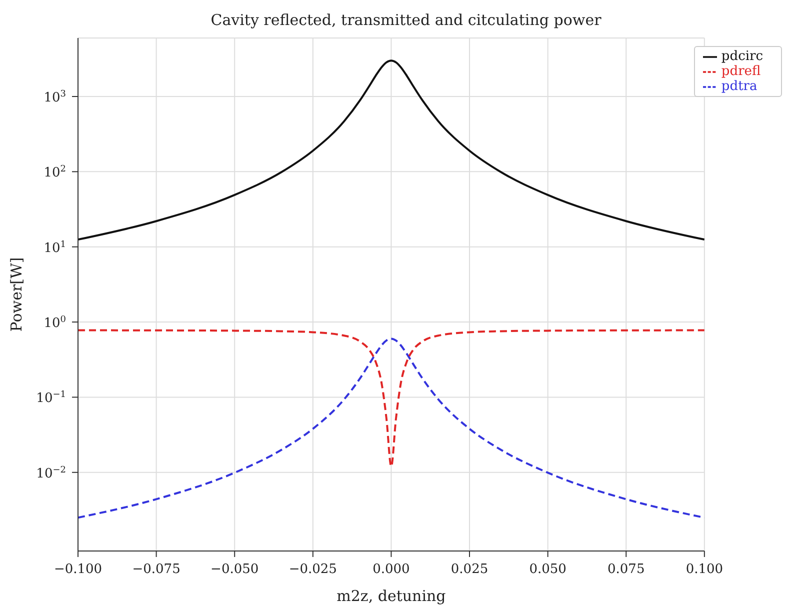 The image size is (812, 613). What do you see at coordinates (55, 323) in the screenshot?
I see `y-tick-label: 10$^{0}$` at bounding box center [55, 323].